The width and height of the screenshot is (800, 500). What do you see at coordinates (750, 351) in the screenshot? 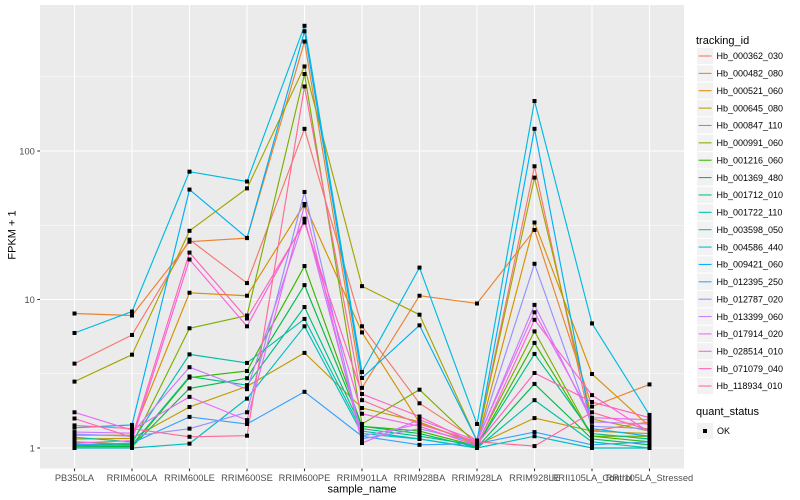
I see `svg-text: Hb_028514_010` at bounding box center [750, 351].